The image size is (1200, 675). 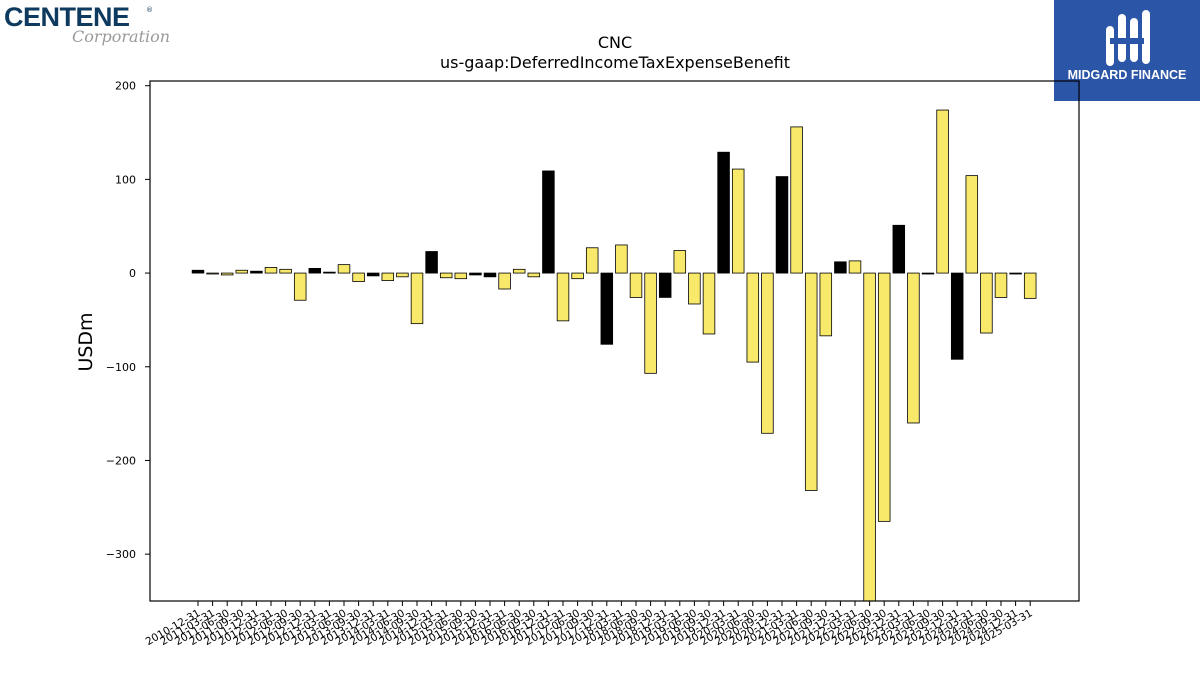 What do you see at coordinates (1128, 38) in the screenshot?
I see `midgard-emblem-icon` at bounding box center [1128, 38].